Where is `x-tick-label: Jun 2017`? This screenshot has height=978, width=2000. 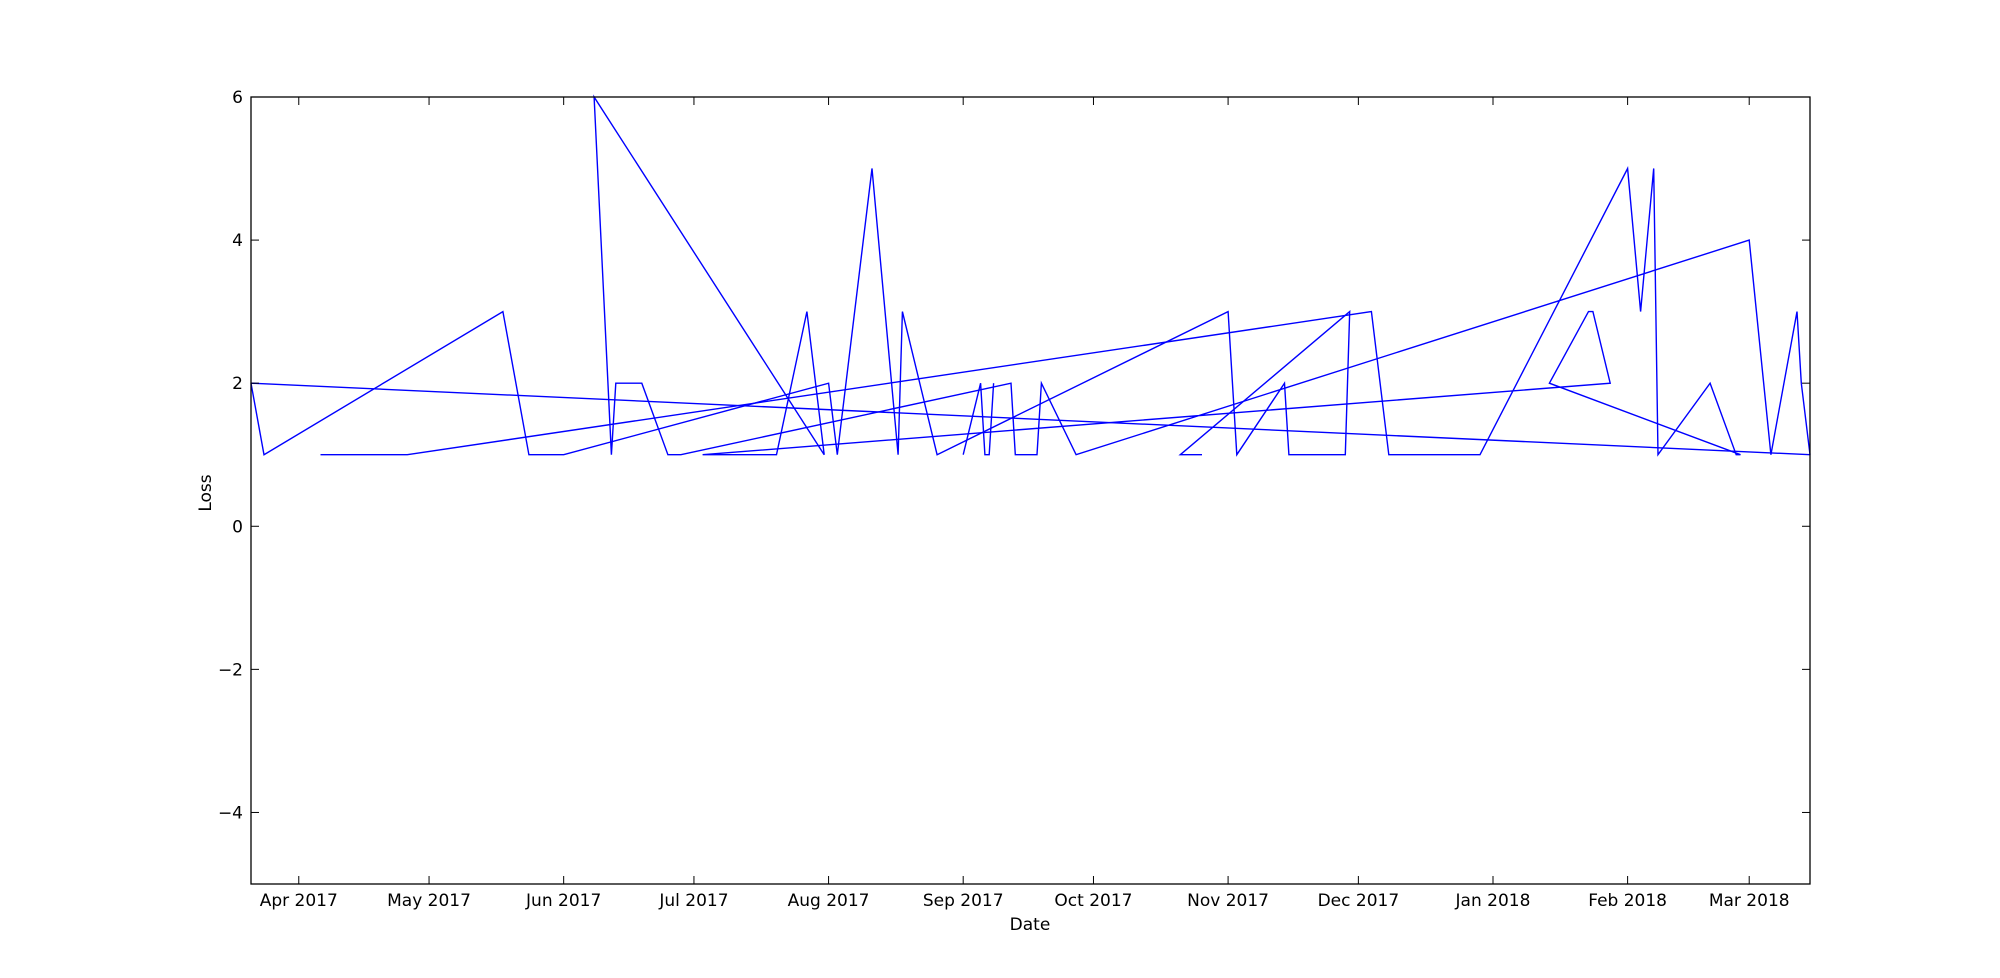 x-tick-label: Jun 2017 is located at coordinates (563, 901).